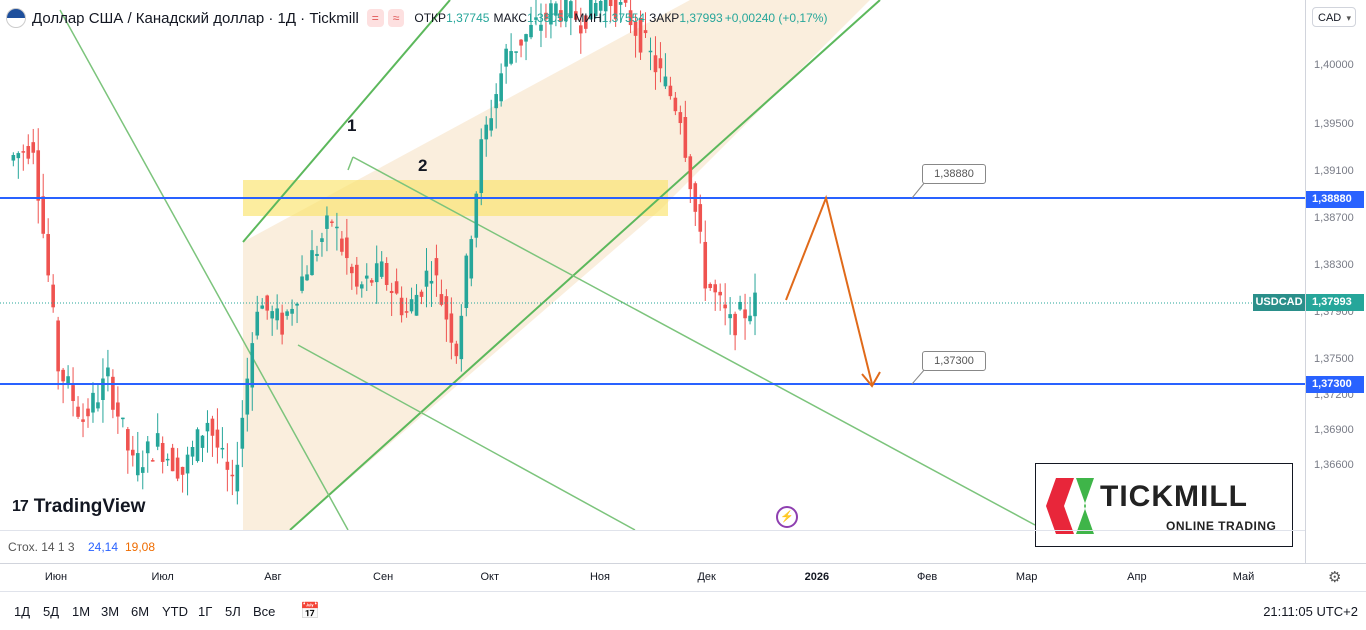  Describe the element at coordinates (1026, 577) in the screenshot. I see `time-tick-9: Мар` at that location.